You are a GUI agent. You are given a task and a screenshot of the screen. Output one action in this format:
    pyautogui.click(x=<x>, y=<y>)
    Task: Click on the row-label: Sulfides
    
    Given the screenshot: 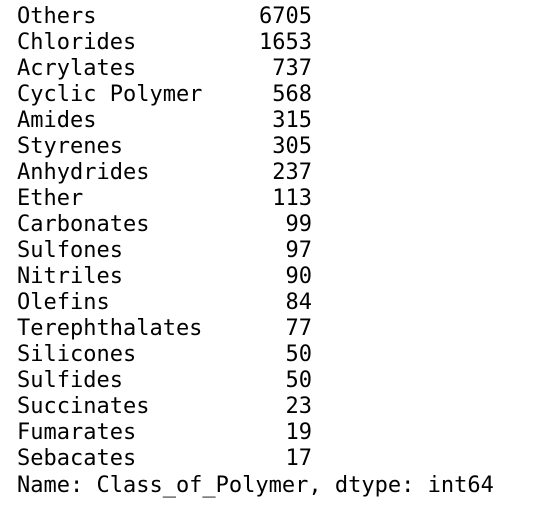 What is the action you would take?
    pyautogui.click(x=70, y=380)
    